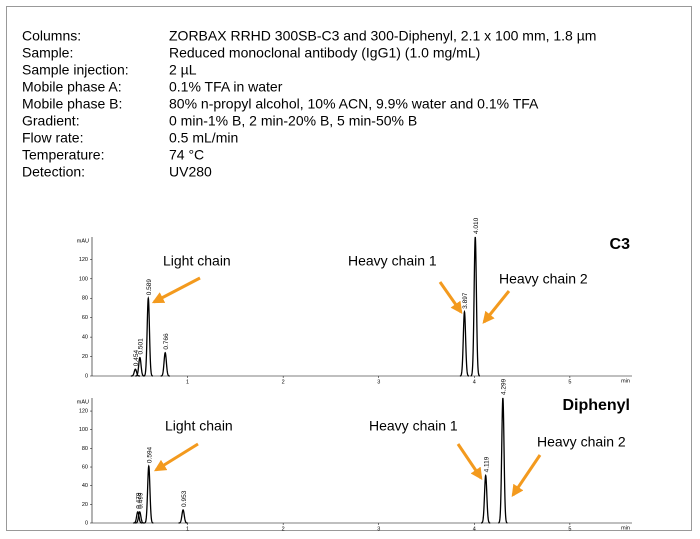 The width and height of the screenshot is (700, 539). Describe the element at coordinates (293, 121) in the screenshot. I see `condition-value: 0 min-1% B, 2 min-20% B, 5 min-50% B` at that location.